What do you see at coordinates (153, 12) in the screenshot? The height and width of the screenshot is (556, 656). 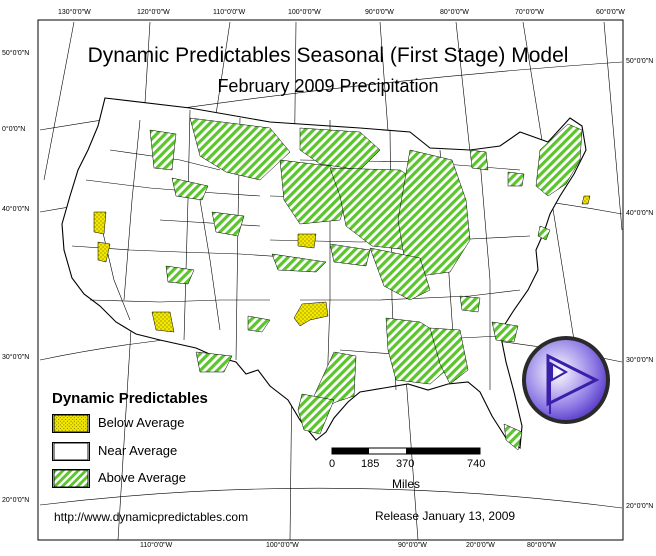 I see `top-longitude-label: 120°0'0"W` at bounding box center [153, 12].